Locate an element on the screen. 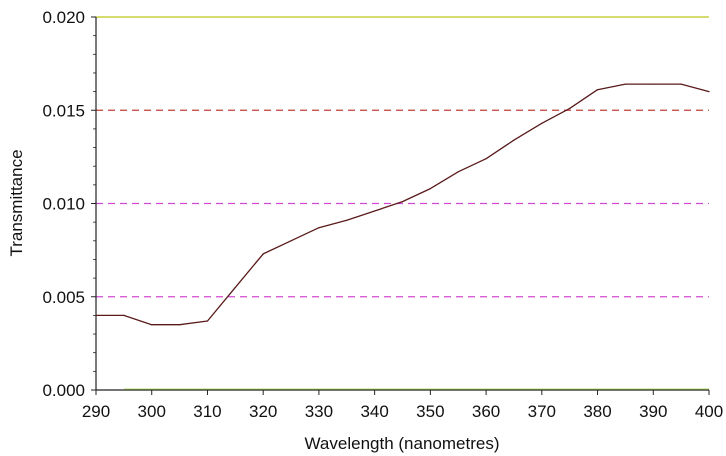 The height and width of the screenshot is (456, 726). y-tick-label: 0.020 is located at coordinates (63, 17).